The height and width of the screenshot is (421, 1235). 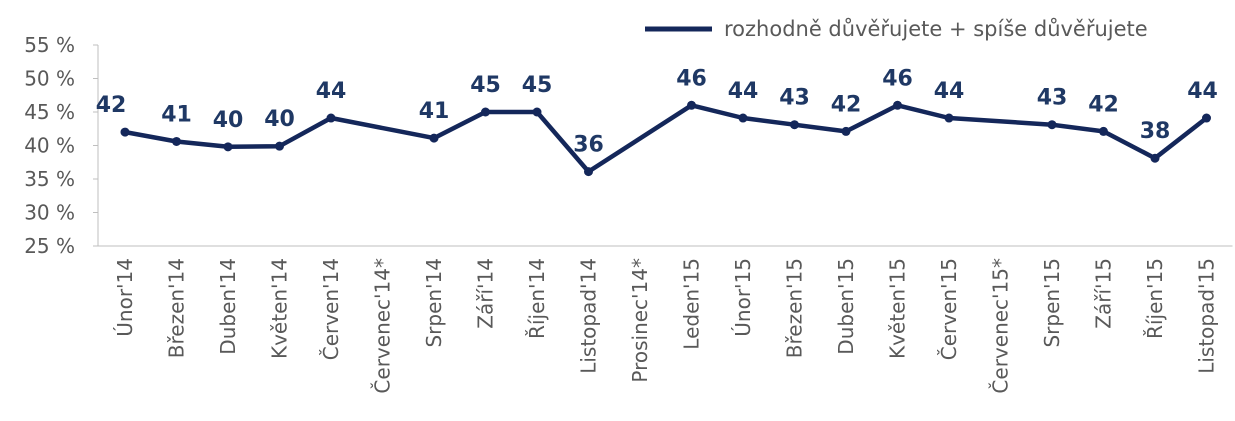 What do you see at coordinates (1001, 326) in the screenshot?
I see `x-tick-label: Červenec'15*` at bounding box center [1001, 326].